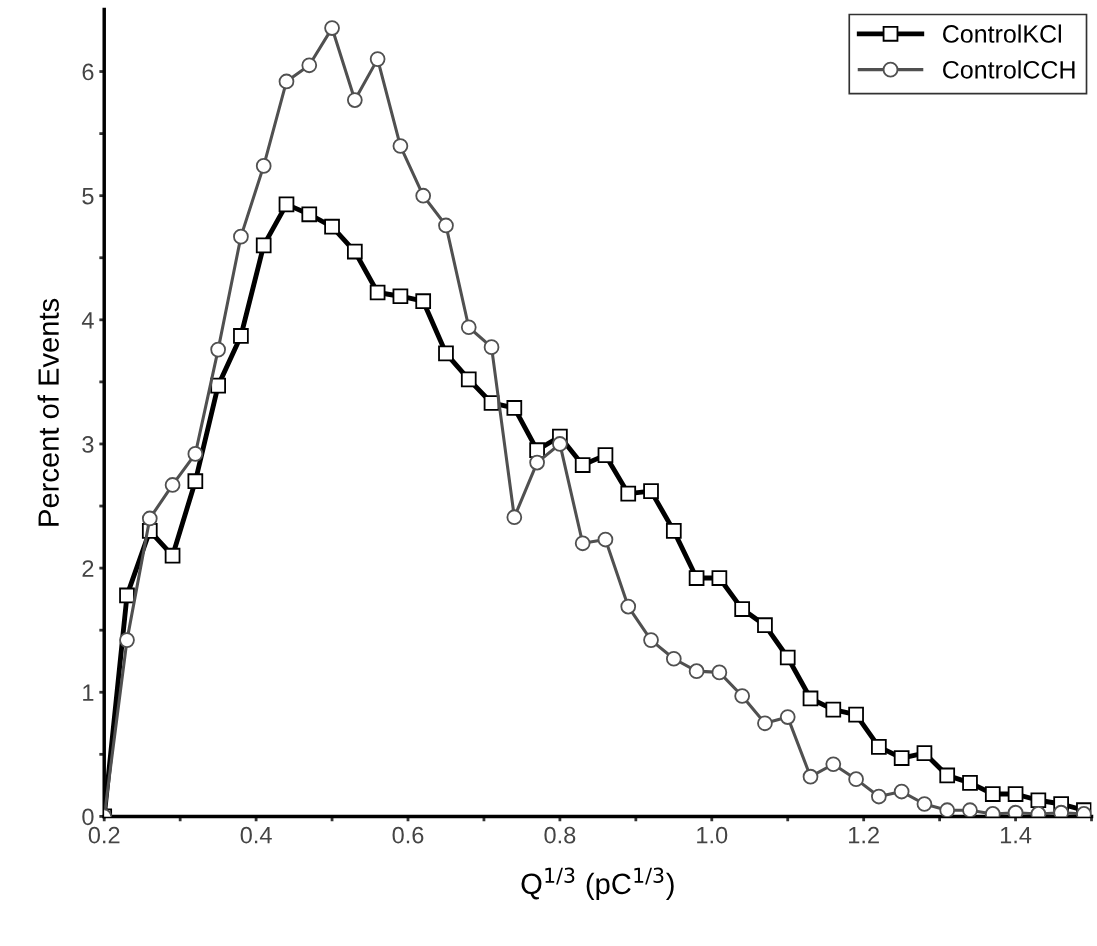  Describe the element at coordinates (48, 412) in the screenshot. I see `y-axis-title: Percent of Events` at that location.